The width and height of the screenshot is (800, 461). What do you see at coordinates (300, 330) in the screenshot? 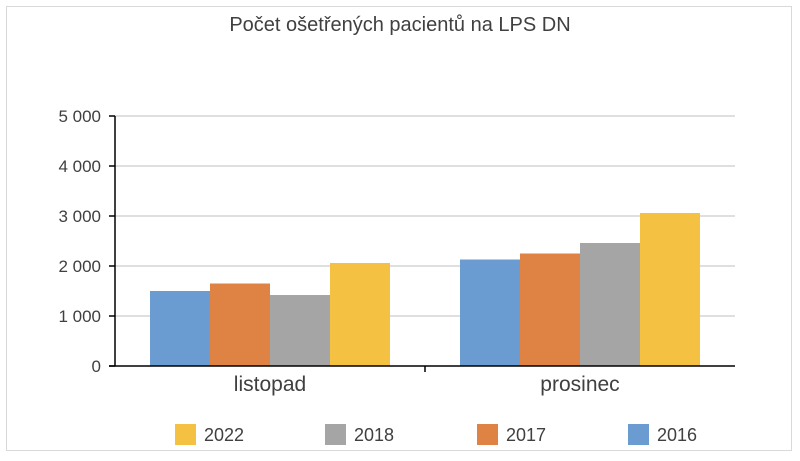
I see `bar-2018-listopad` at bounding box center [300, 330].